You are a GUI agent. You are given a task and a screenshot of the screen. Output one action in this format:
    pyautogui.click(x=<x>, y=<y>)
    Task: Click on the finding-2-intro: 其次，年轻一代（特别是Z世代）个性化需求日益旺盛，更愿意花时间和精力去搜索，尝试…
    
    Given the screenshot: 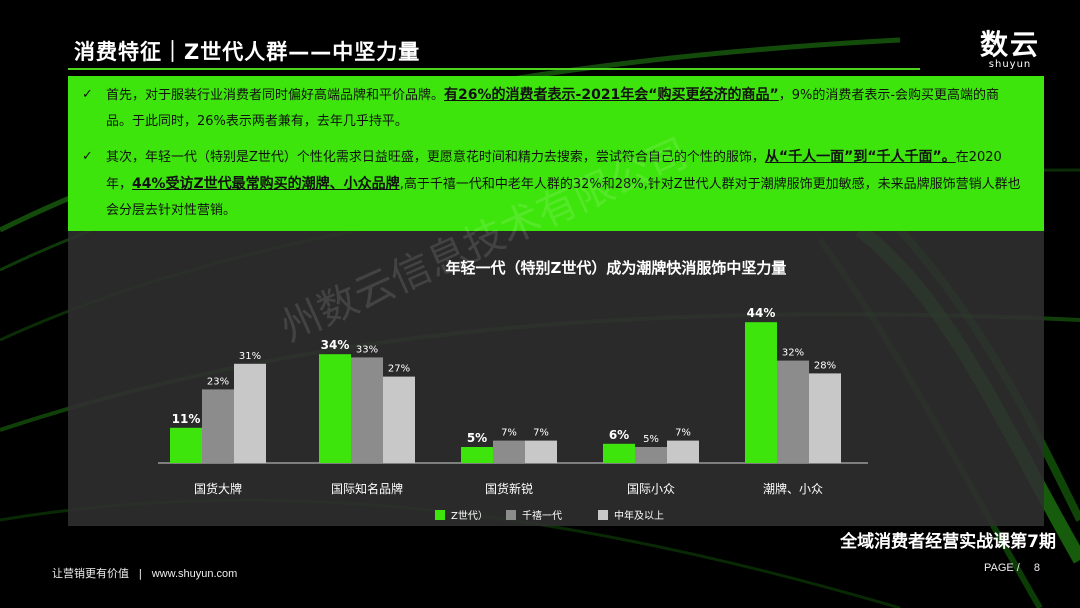 What is the action you would take?
    pyautogui.click(x=435, y=157)
    